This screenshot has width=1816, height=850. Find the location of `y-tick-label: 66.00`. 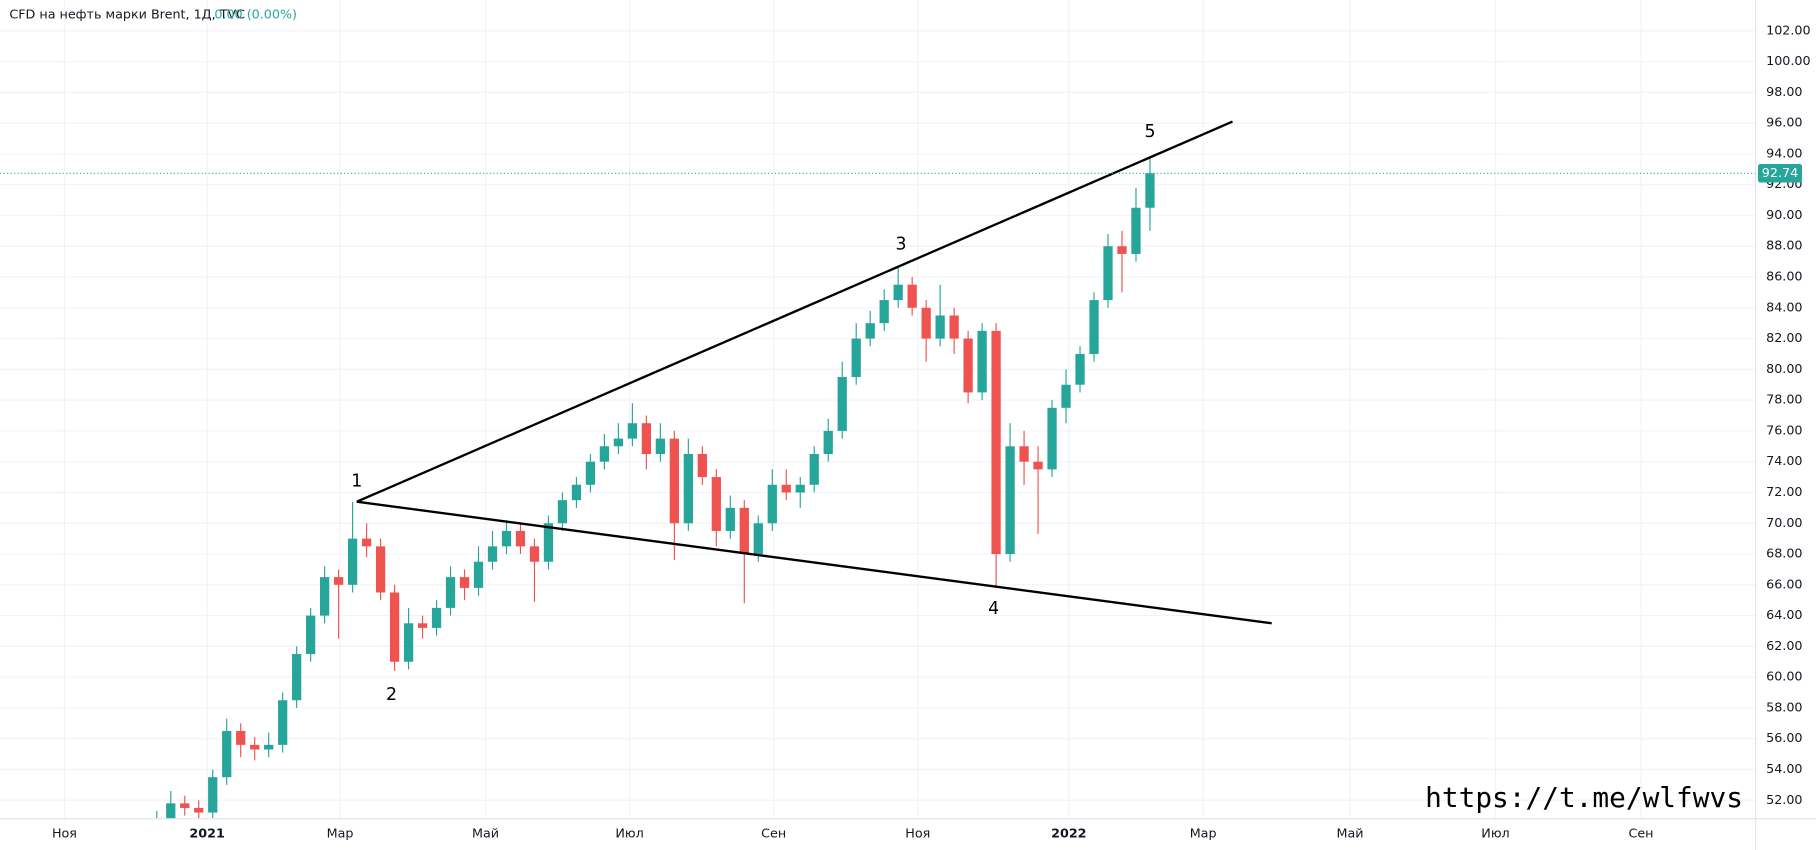

y-tick-label: 66.00 is located at coordinates (1784, 584).